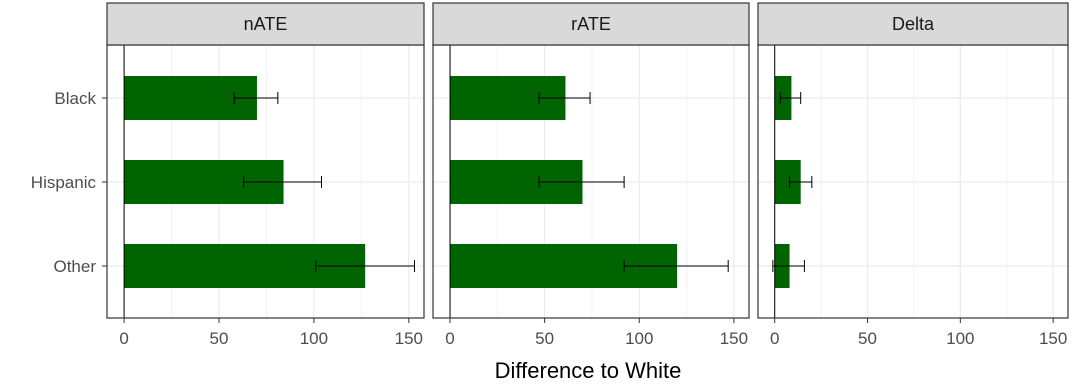 The height and width of the screenshot is (385, 1075). Describe the element at coordinates (75, 98) in the screenshot. I see `y-tick-label: Black` at that location.